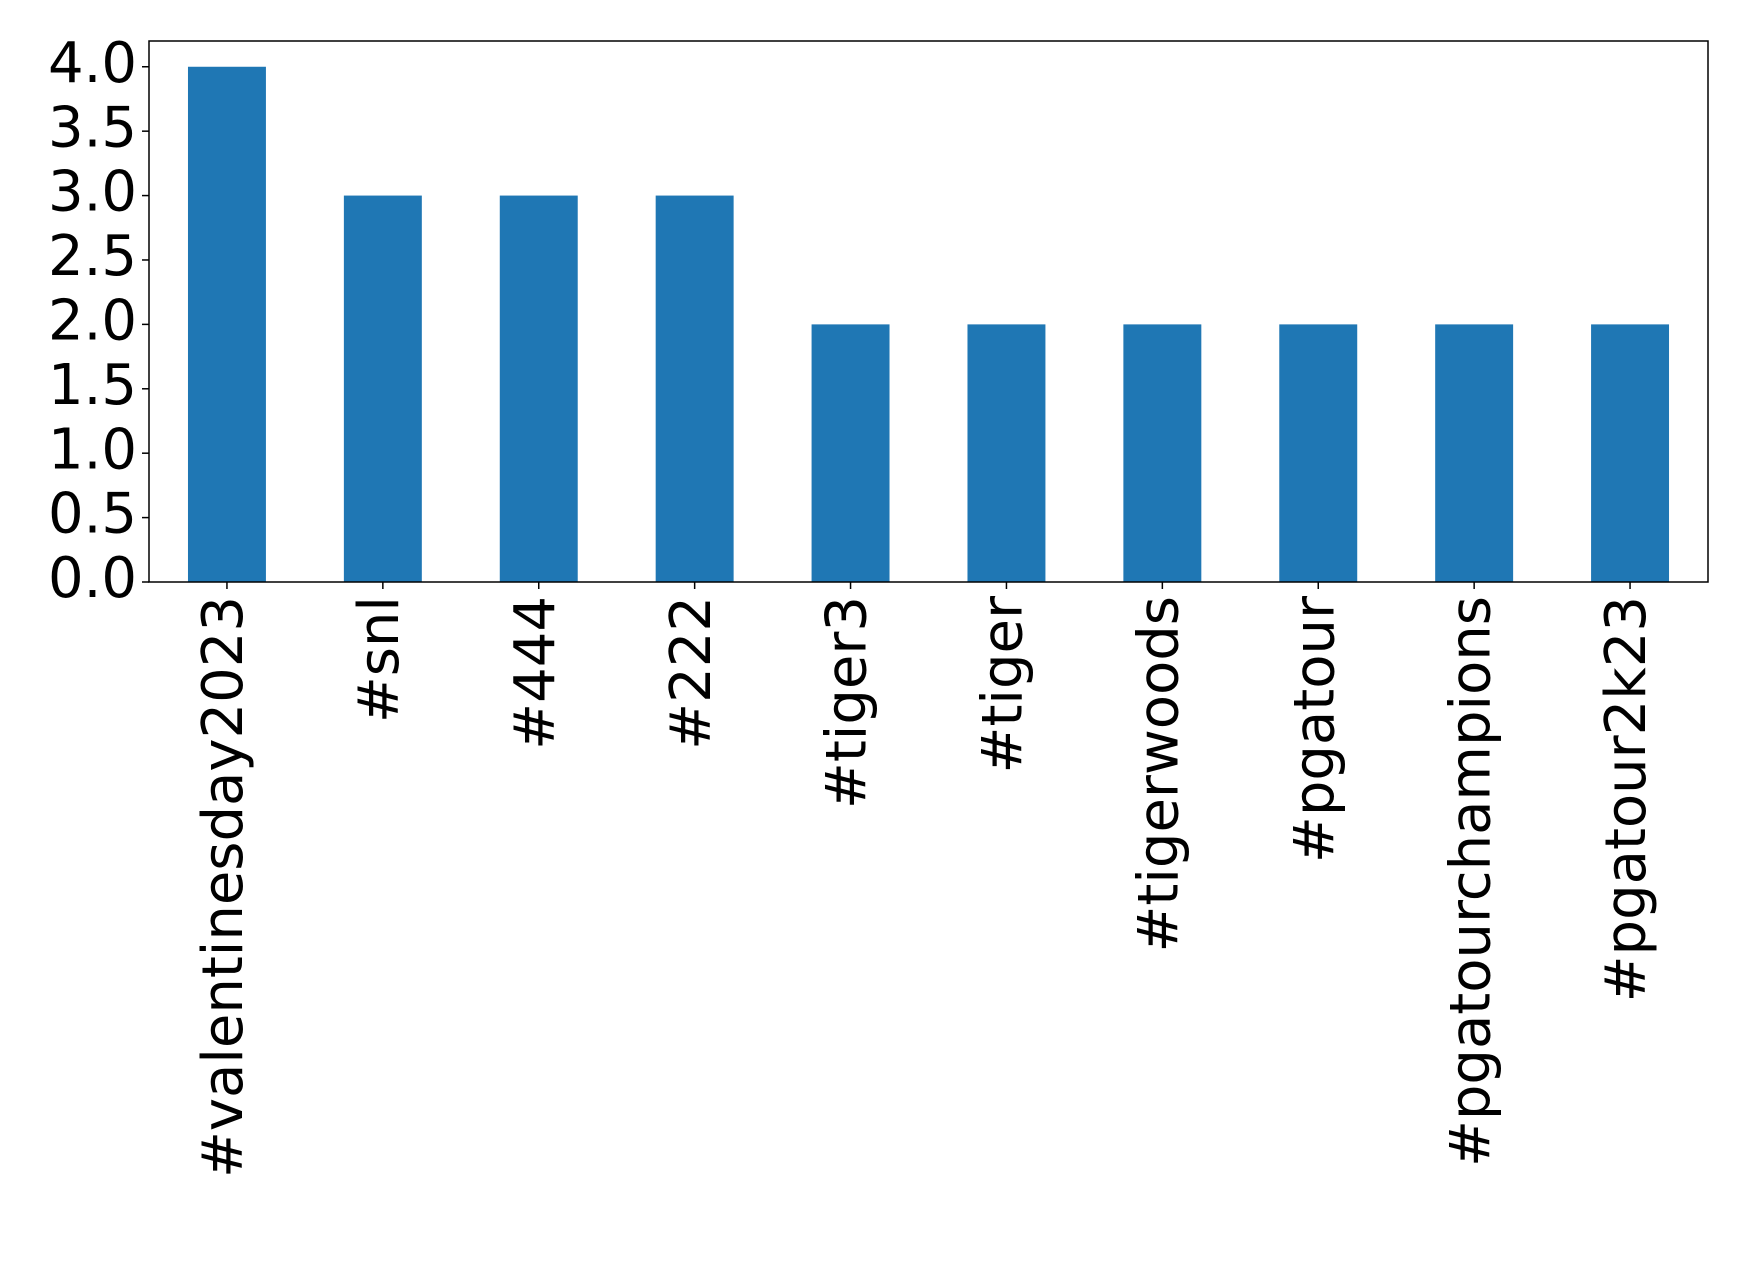 The height and width of the screenshot is (1278, 1739). I want to click on x-tick-label: #tigerwoods, so click(1158, 774).